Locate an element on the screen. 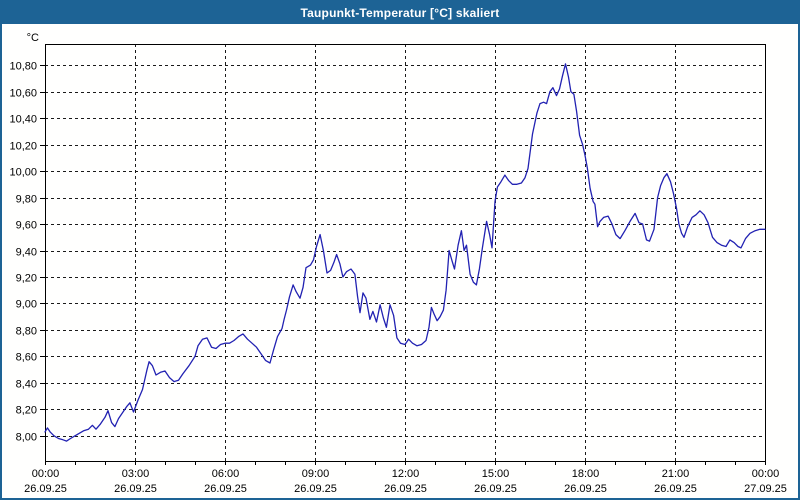 Image resolution: width=800 pixels, height=503 pixels. window-title: Taupunkt-Temperatur [°C] skaliert is located at coordinates (400, 13).